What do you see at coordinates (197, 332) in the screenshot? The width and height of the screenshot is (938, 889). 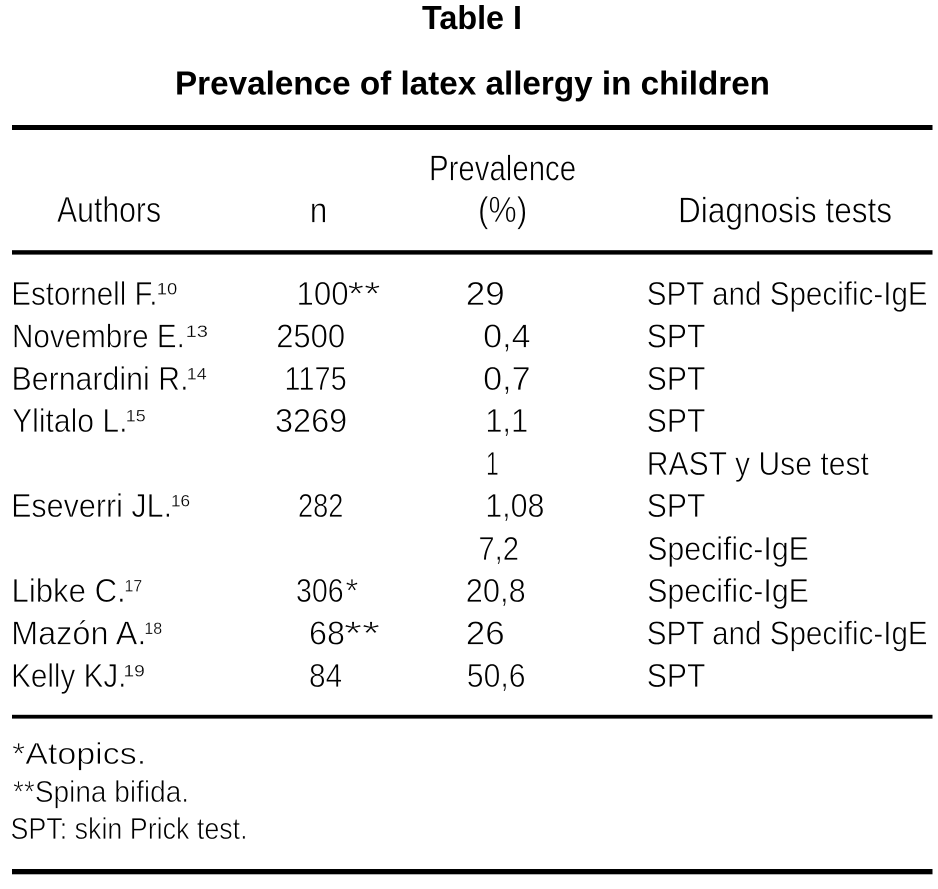 I see `svg-text: 13` at bounding box center [197, 332].